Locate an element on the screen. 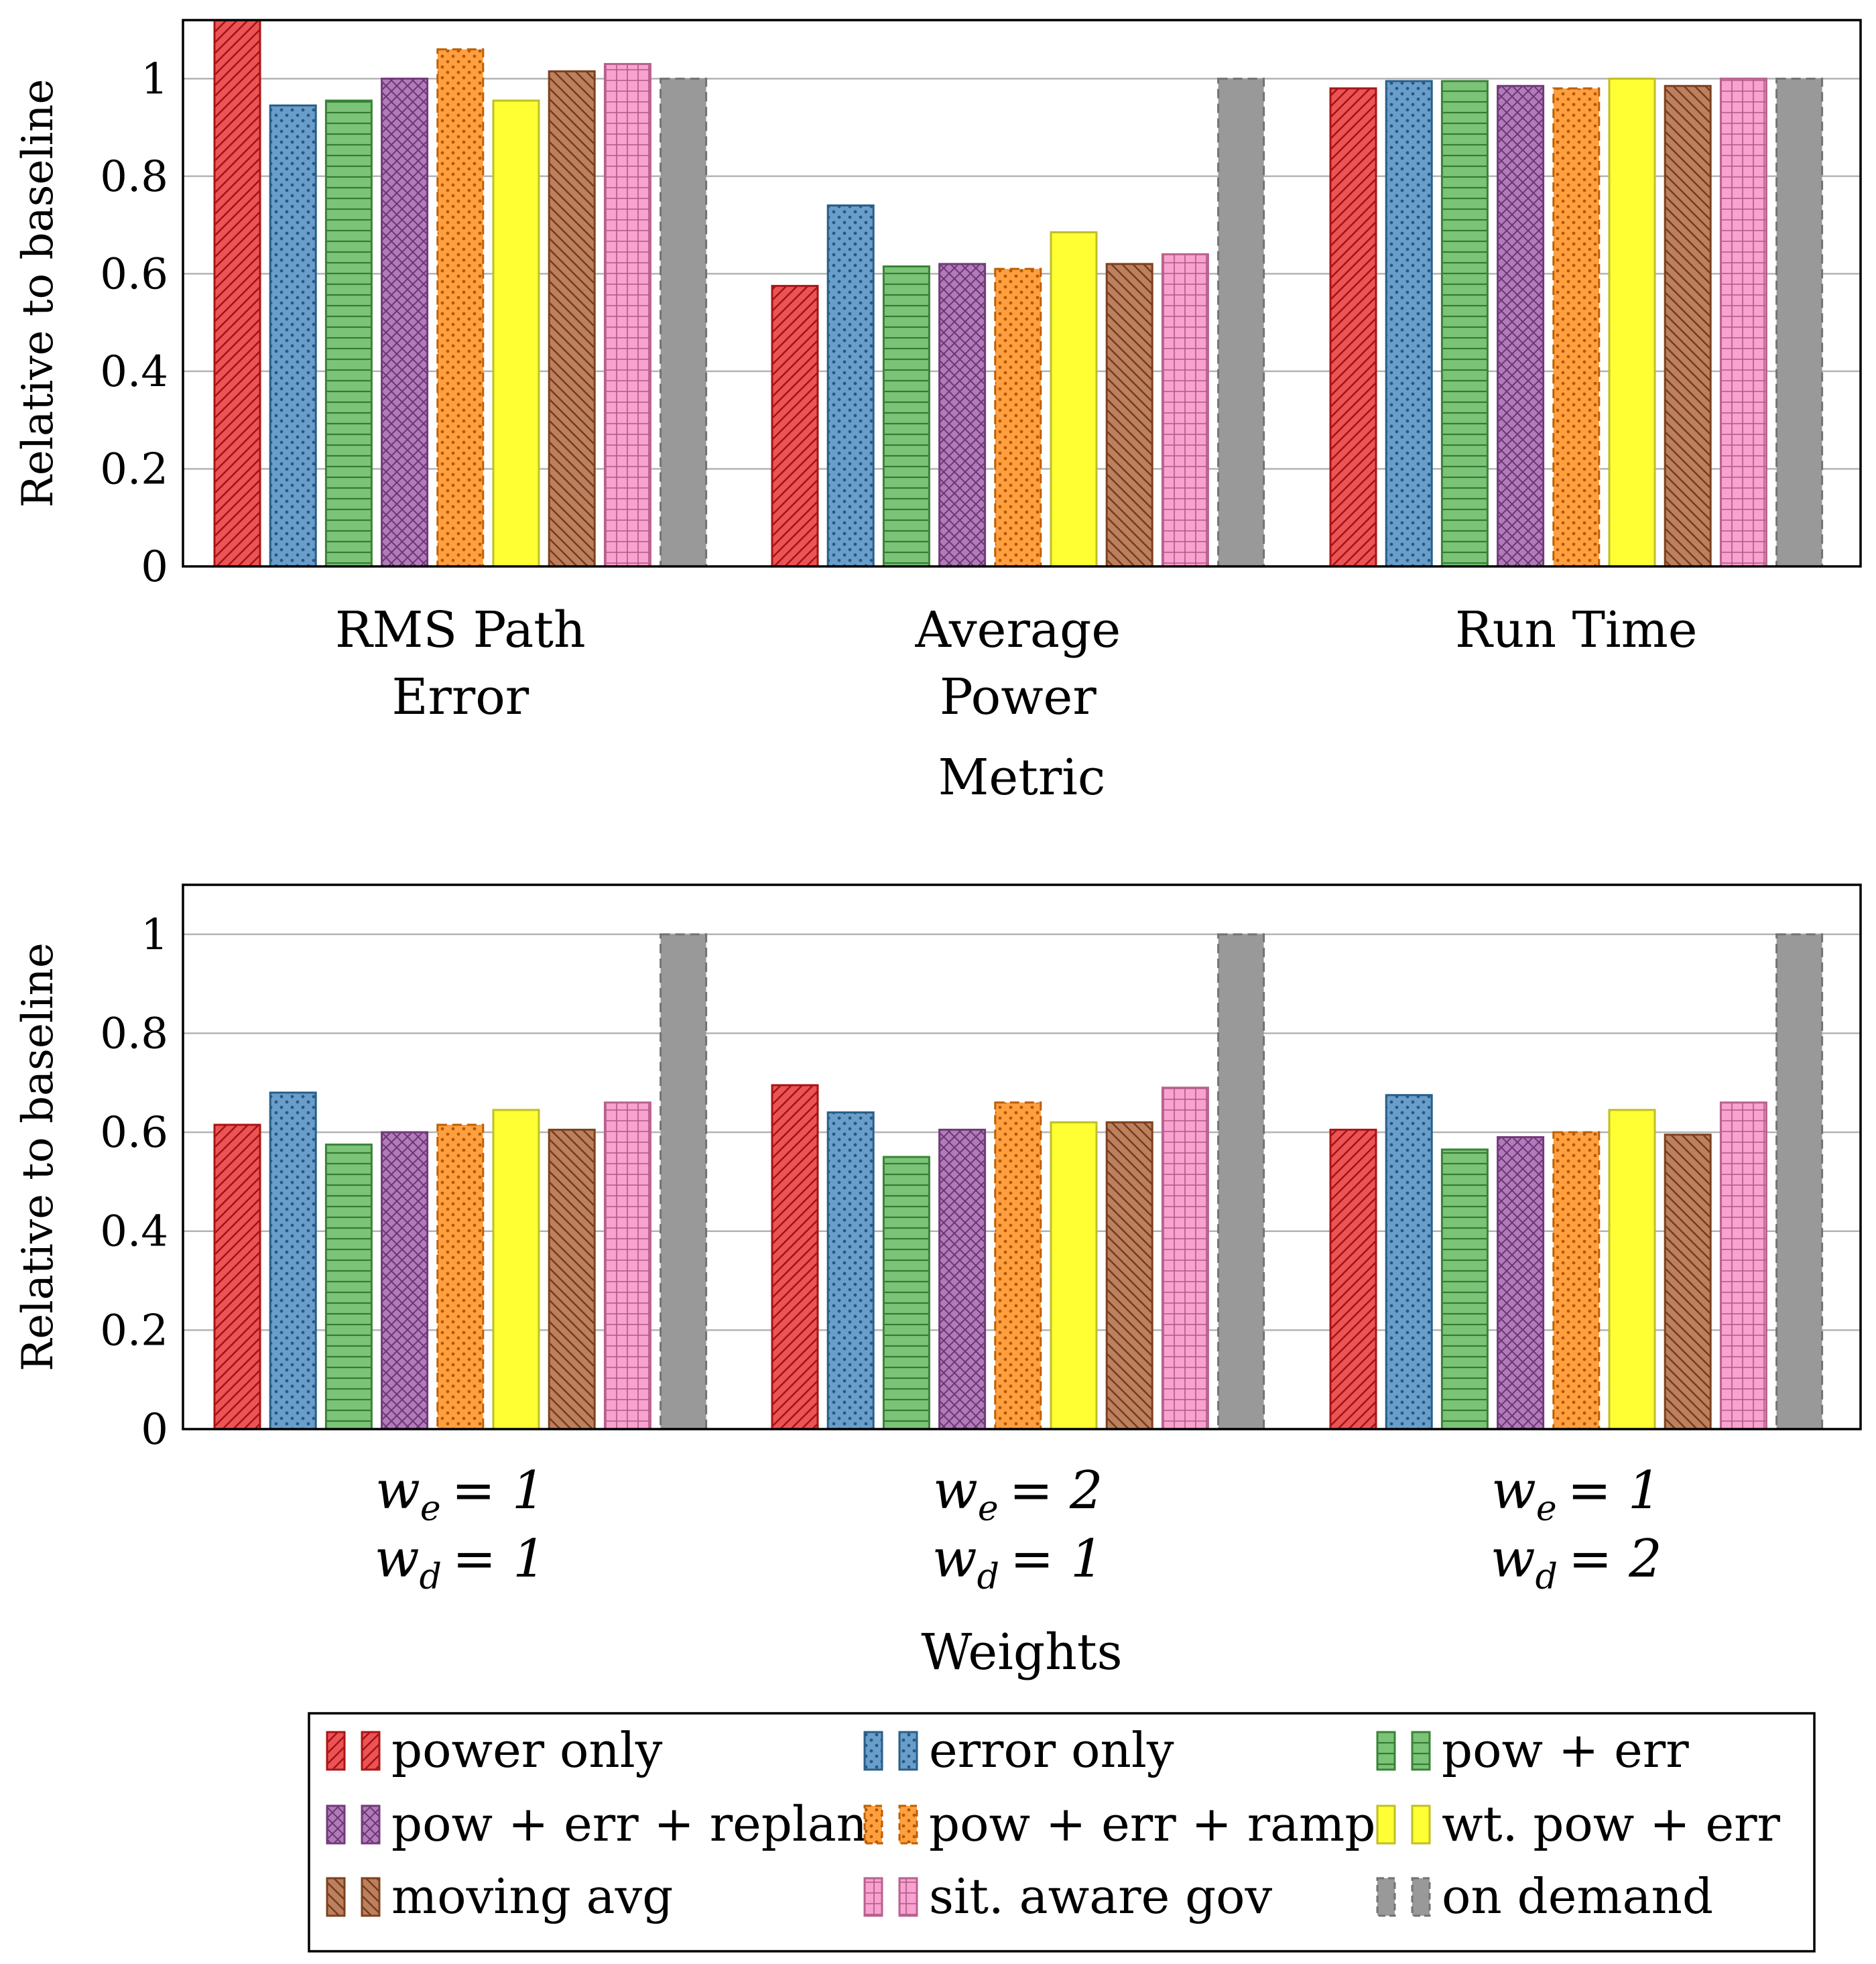 The height and width of the screenshot is (1964, 1876). x-tick-label: Error is located at coordinates (460, 697).